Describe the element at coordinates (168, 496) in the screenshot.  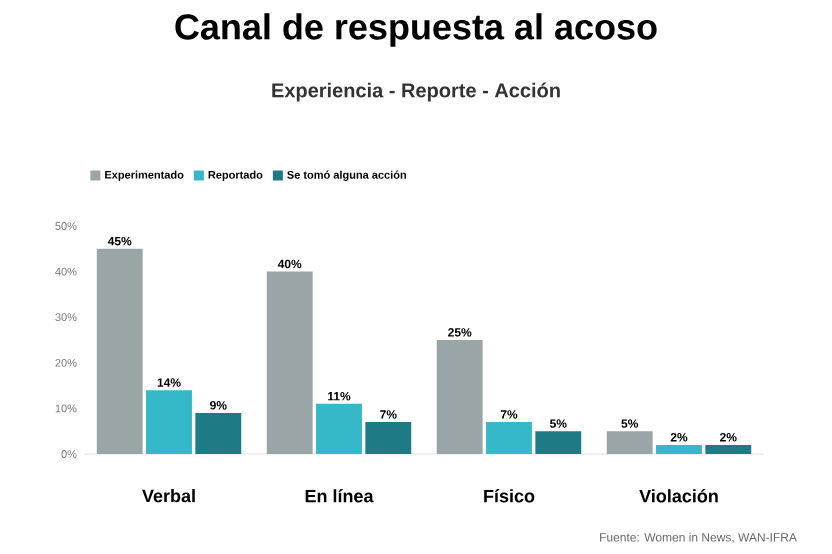
I see `x-tick-label: Verbal` at that location.